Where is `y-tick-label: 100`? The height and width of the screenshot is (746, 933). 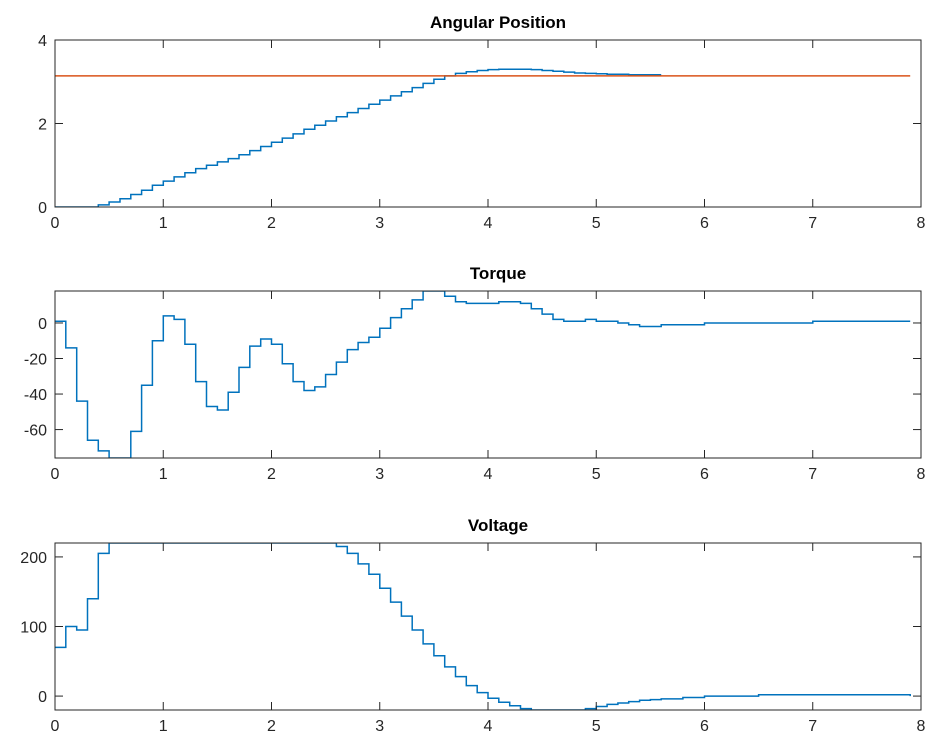
y-tick-label: 100 is located at coordinates (33, 628).